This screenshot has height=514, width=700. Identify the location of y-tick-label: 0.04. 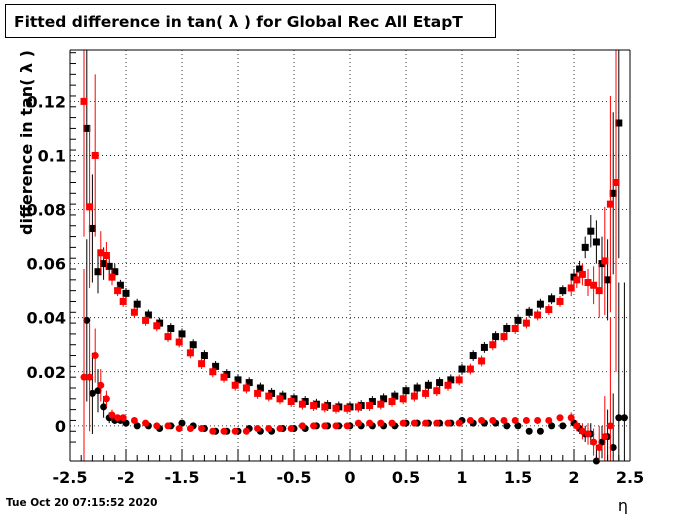
(46, 318).